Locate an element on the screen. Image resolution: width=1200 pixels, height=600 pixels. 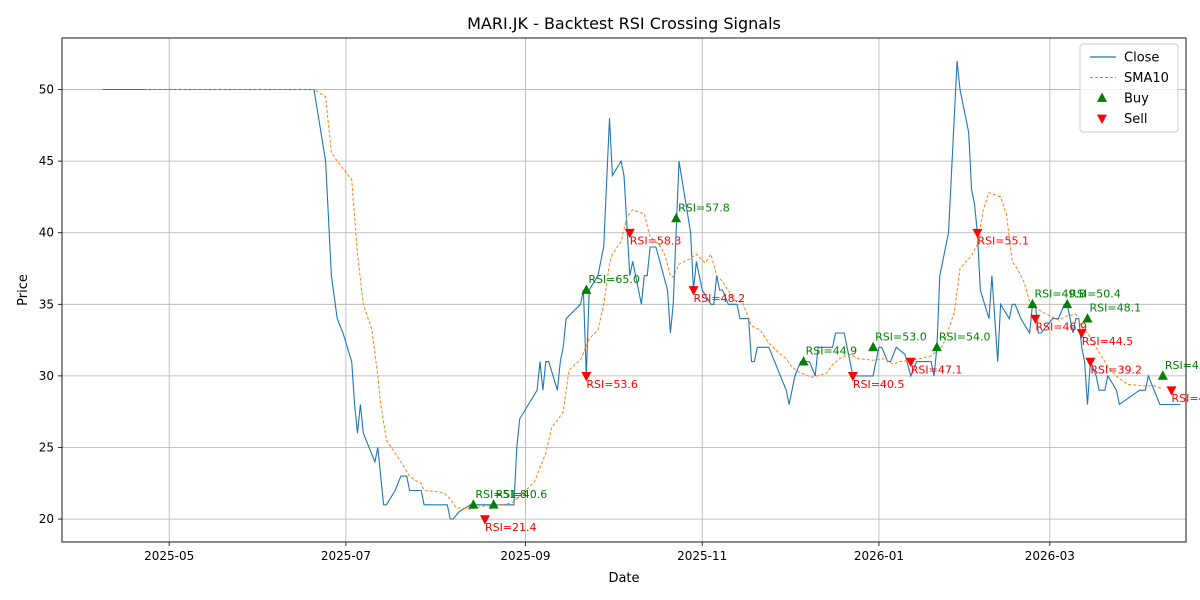
y-axis-title: Price is located at coordinates (23, 290).